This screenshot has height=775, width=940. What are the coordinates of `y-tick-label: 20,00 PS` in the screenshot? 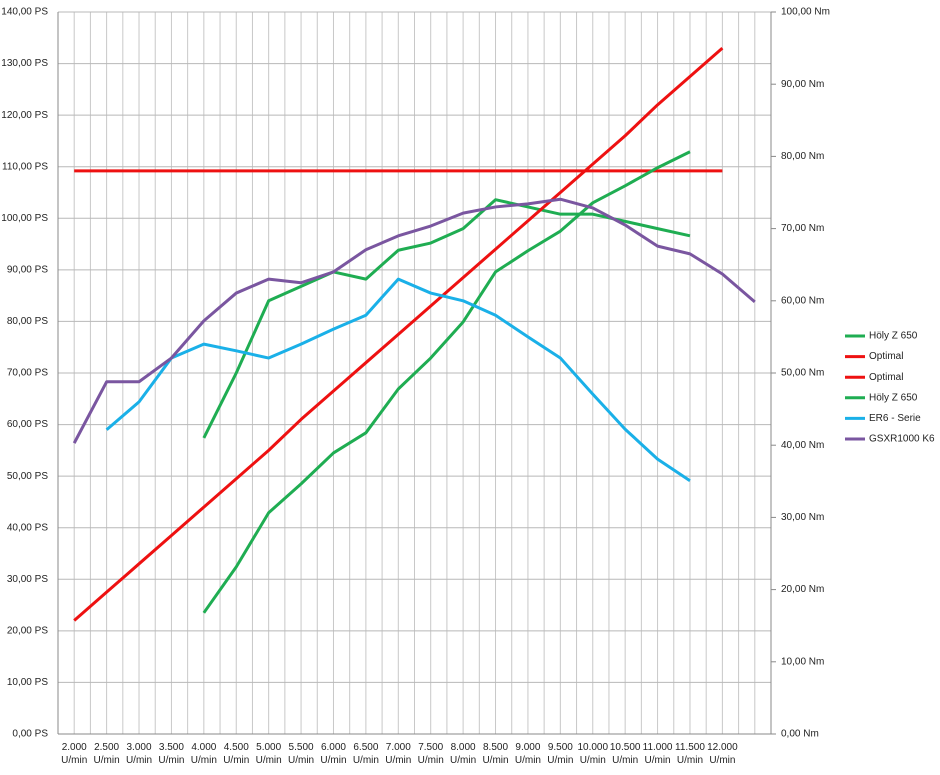 It's located at (27, 630).